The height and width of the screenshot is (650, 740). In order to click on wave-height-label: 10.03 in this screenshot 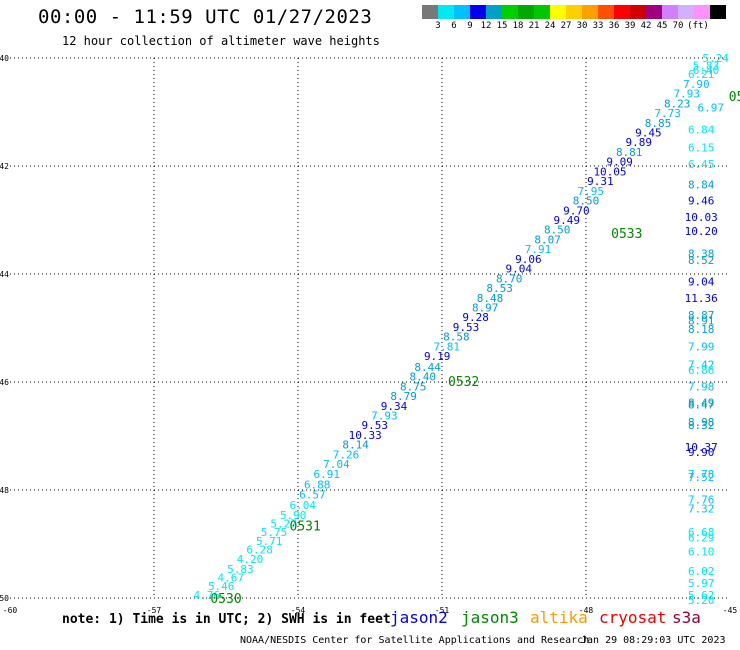, I will do `click(701, 217)`.